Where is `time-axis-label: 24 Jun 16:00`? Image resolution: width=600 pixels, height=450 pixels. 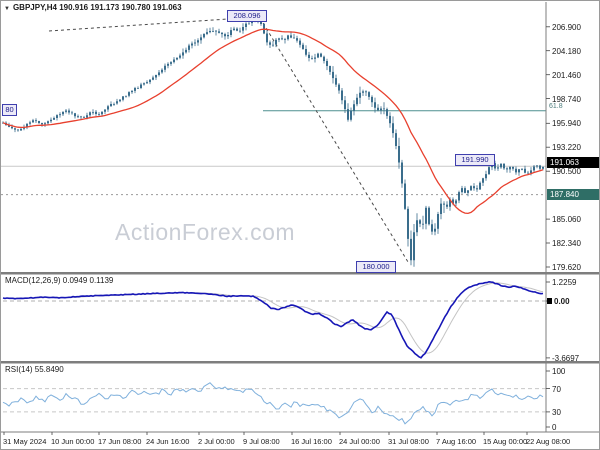
time-axis-label: 24 Jun 16:00 is located at coordinates (168, 441).